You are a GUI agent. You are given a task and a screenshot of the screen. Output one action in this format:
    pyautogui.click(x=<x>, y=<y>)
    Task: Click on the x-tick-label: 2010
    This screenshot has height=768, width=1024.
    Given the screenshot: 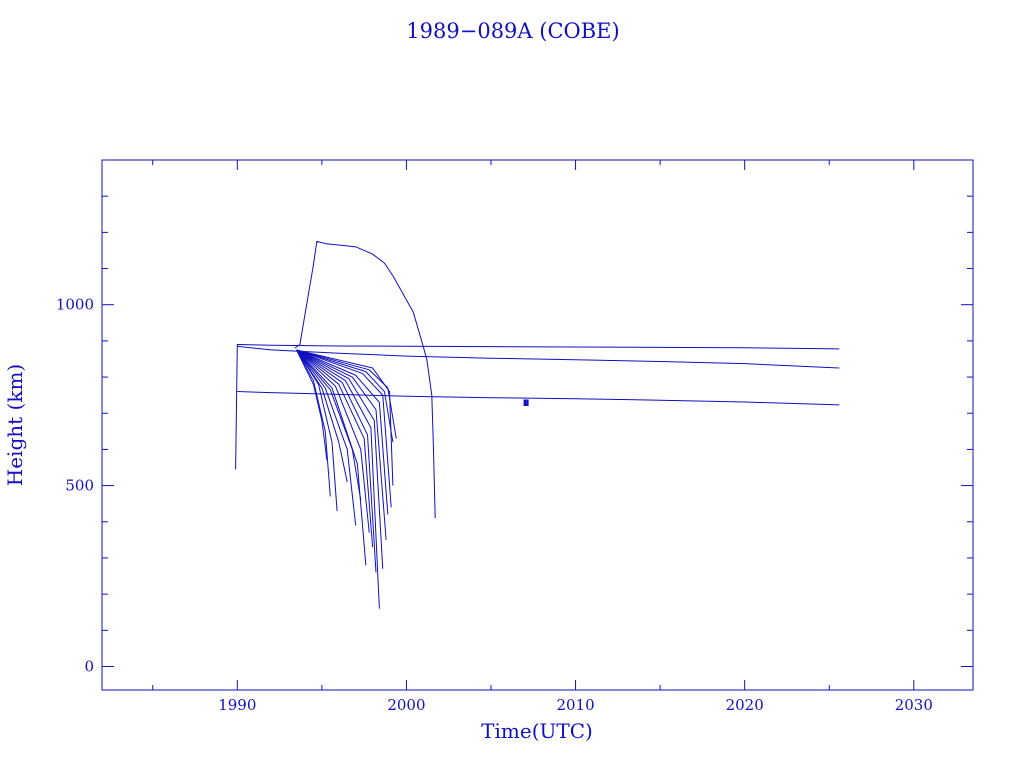 What is the action you would take?
    pyautogui.click(x=575, y=705)
    